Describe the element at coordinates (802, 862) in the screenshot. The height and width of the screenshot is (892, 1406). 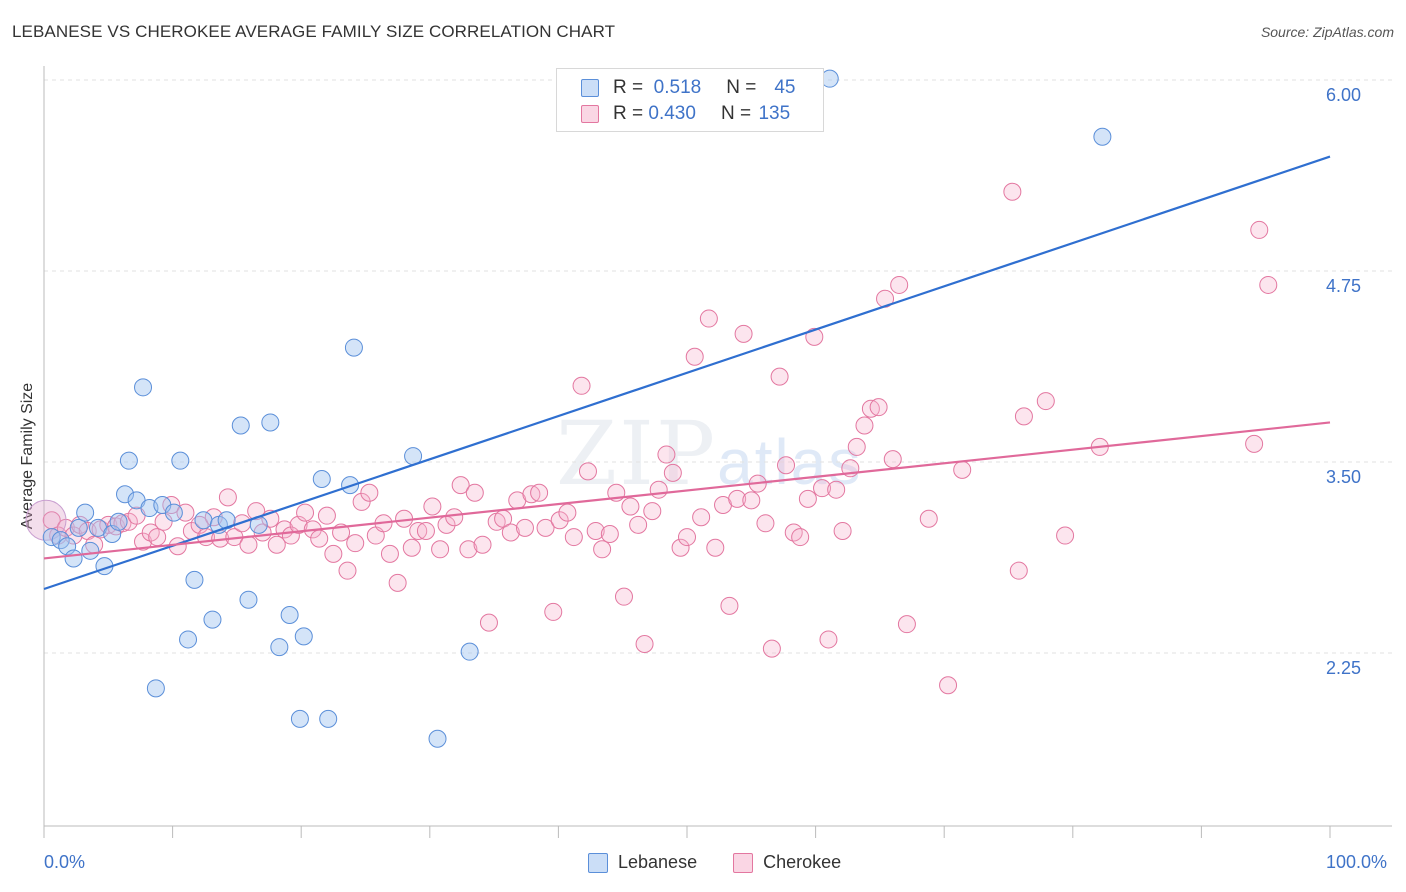
I see `legend-label-cherokee: Cherokee` at that location.